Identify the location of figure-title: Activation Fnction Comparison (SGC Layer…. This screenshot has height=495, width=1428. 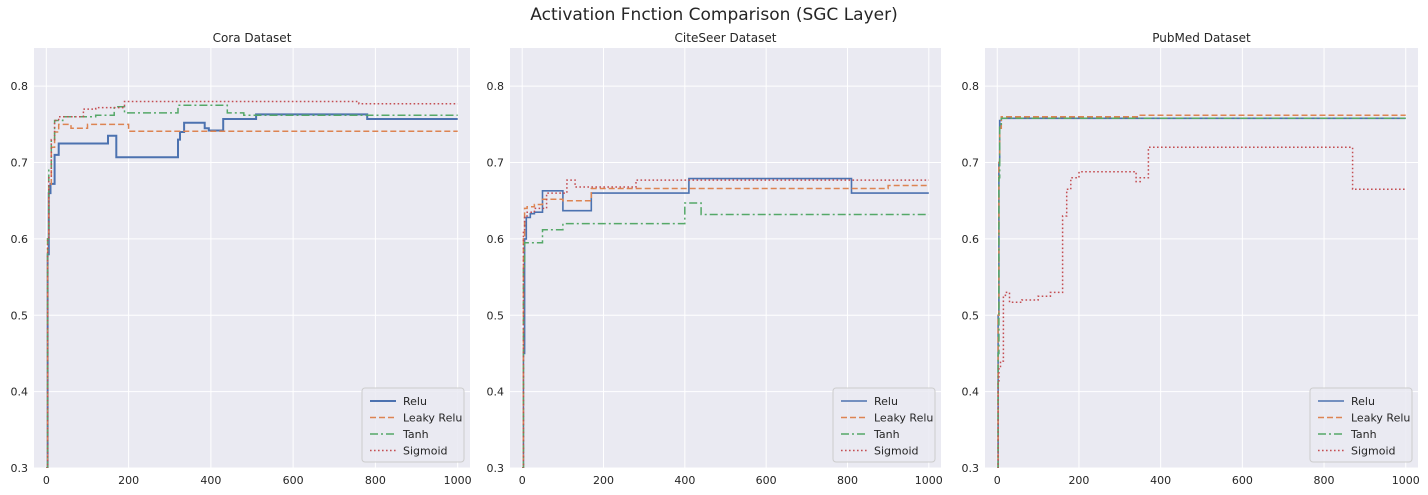
(713, 15).